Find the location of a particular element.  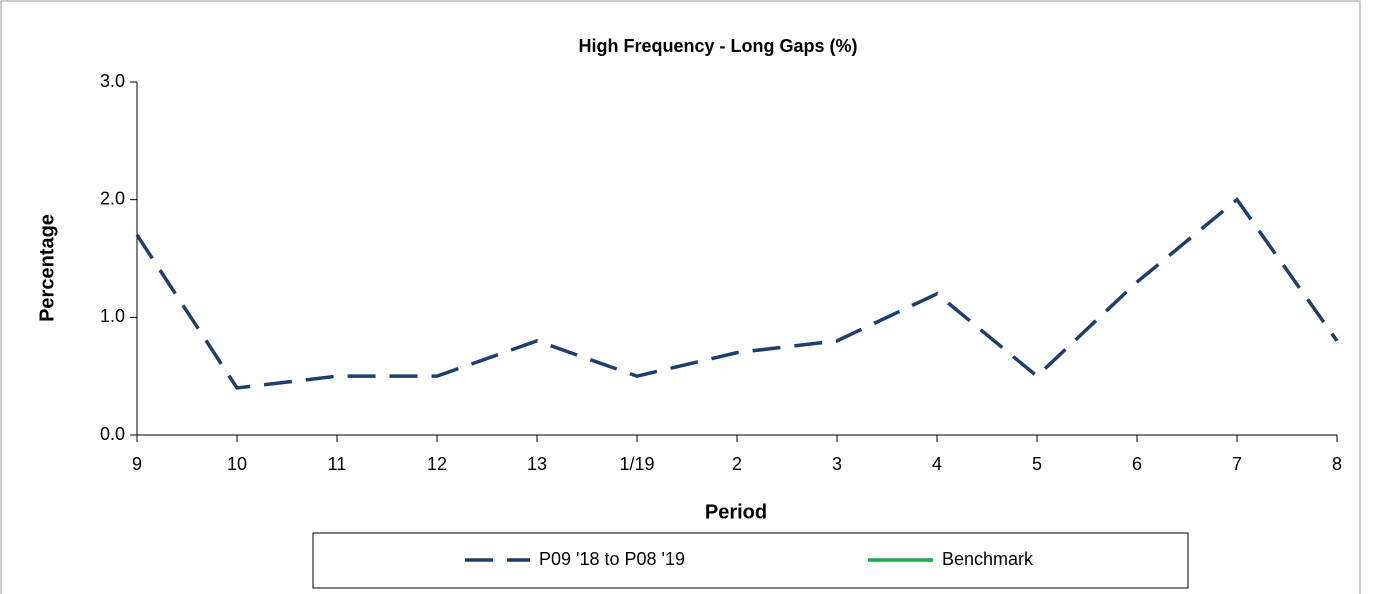

x-tick-label: 8 is located at coordinates (1337, 464).